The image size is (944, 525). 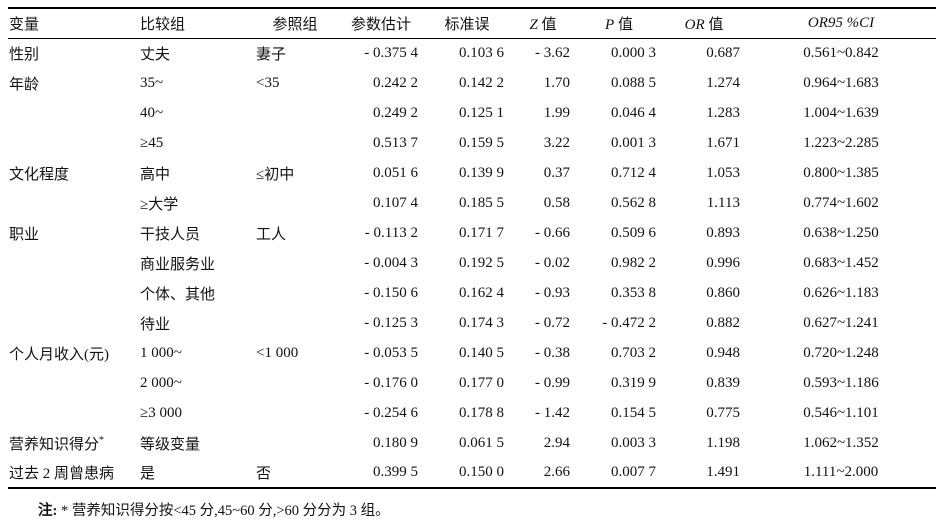 I want to click on table-cell: 1.99, so click(x=556, y=112).